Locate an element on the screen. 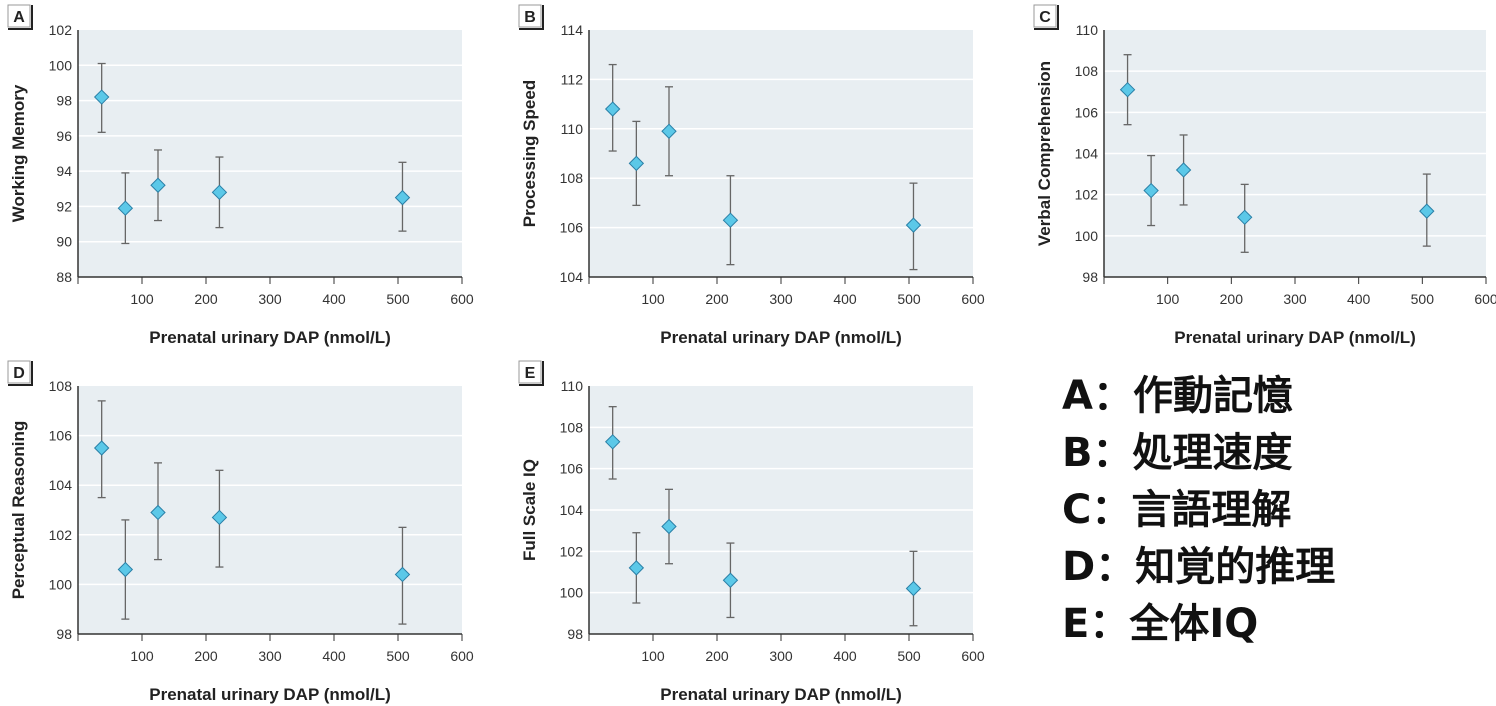 The width and height of the screenshot is (1496, 706). y-axis-label: Full Scale IQ is located at coordinates (529, 510).